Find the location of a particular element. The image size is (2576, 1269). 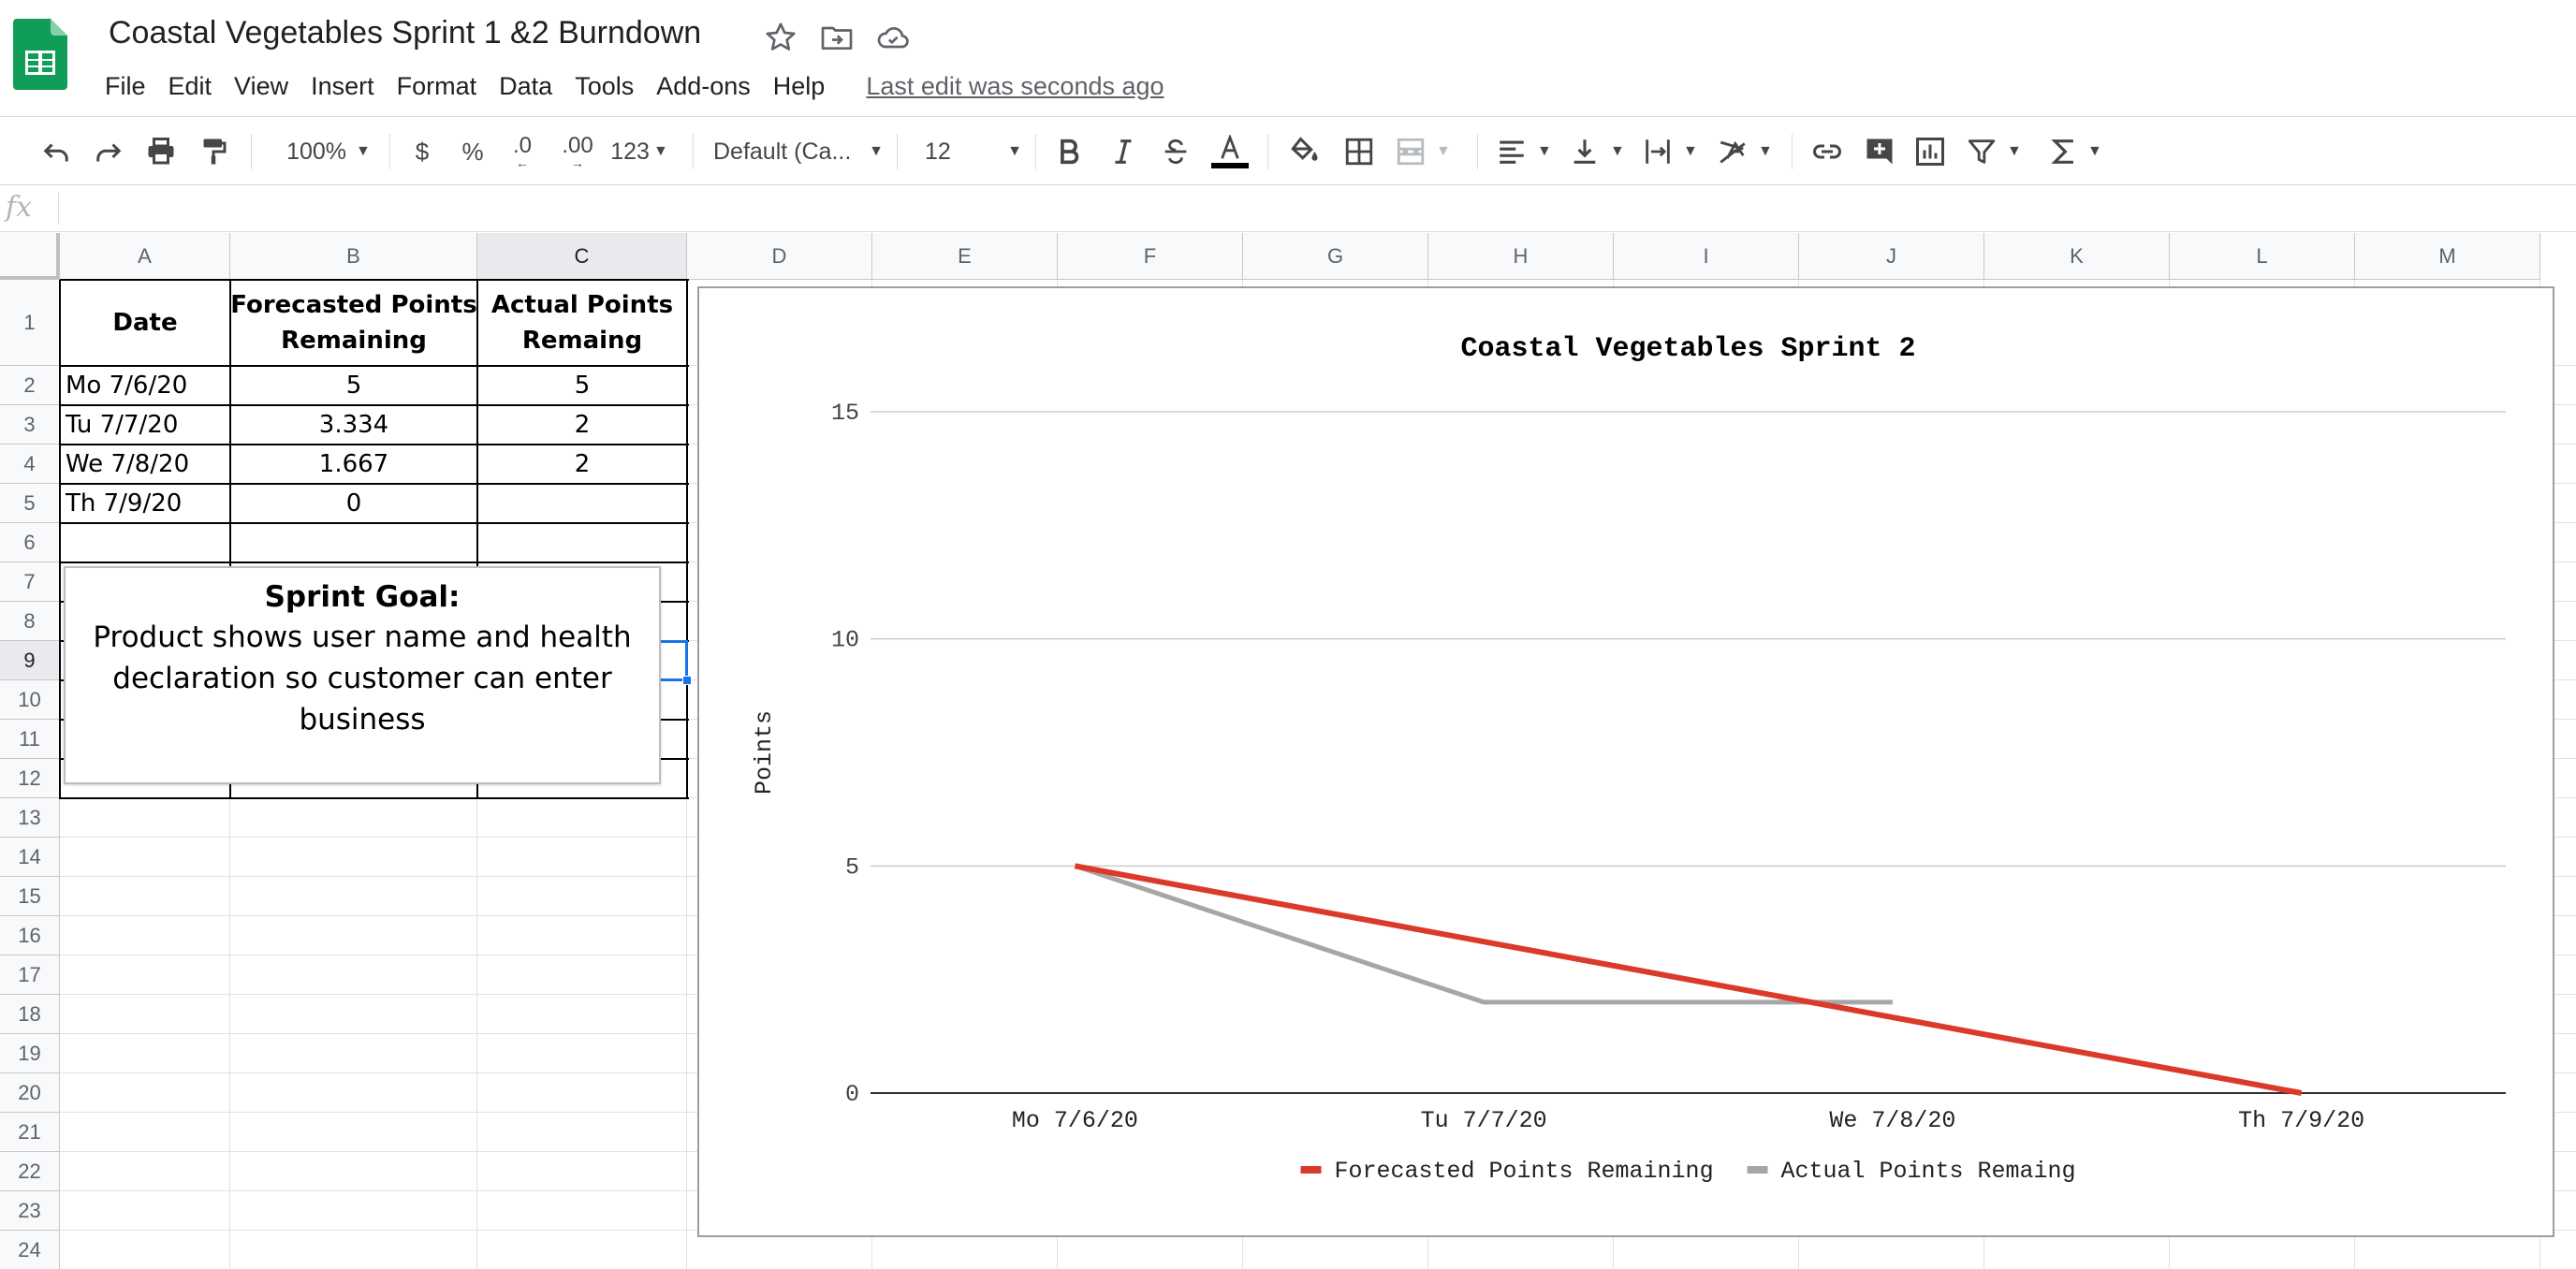

row-header-7: 7 is located at coordinates (30, 582).